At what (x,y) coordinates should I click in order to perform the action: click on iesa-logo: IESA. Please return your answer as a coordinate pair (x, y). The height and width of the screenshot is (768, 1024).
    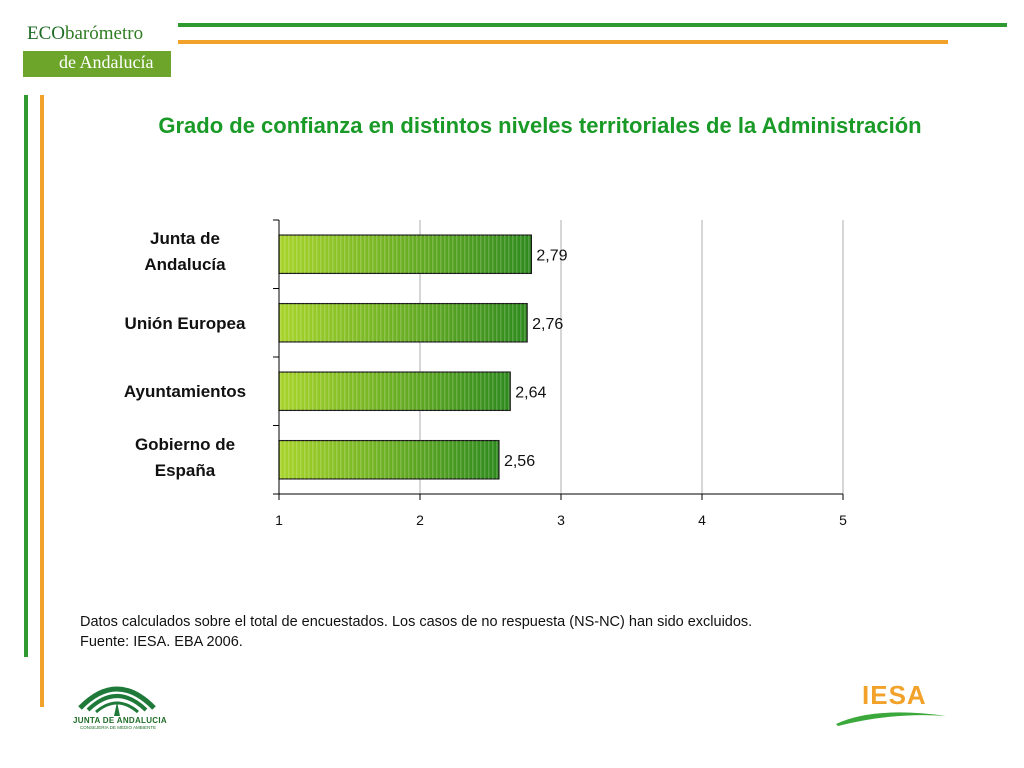
    Looking at the image, I should click on (894, 695).